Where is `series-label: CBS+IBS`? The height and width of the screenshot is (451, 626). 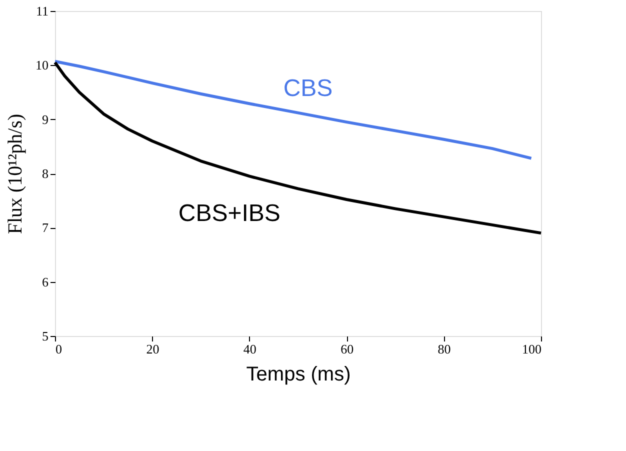 series-label: CBS+IBS is located at coordinates (229, 214).